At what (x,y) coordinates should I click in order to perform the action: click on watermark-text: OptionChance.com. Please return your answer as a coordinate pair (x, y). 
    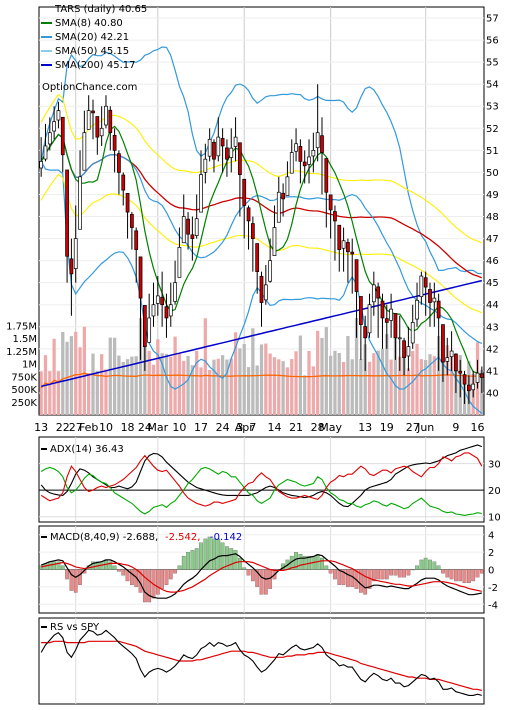
    Looking at the image, I should click on (89, 87).